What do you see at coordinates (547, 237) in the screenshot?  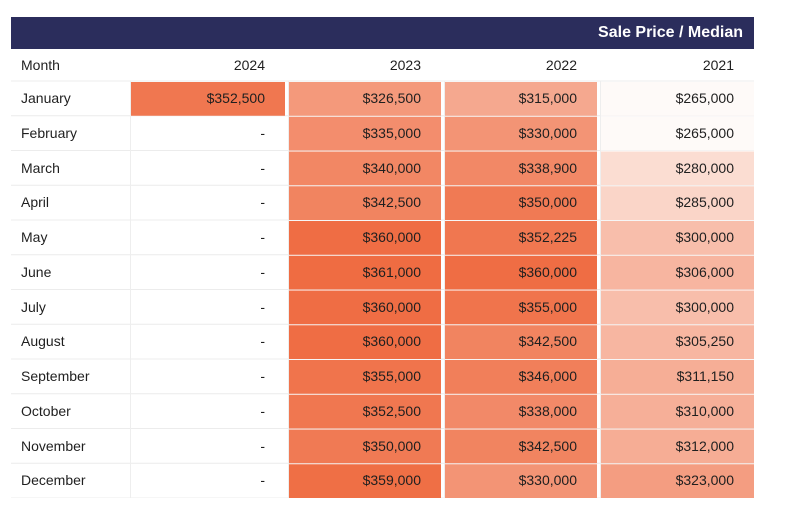 I see `cell-value: $352,225` at bounding box center [547, 237].